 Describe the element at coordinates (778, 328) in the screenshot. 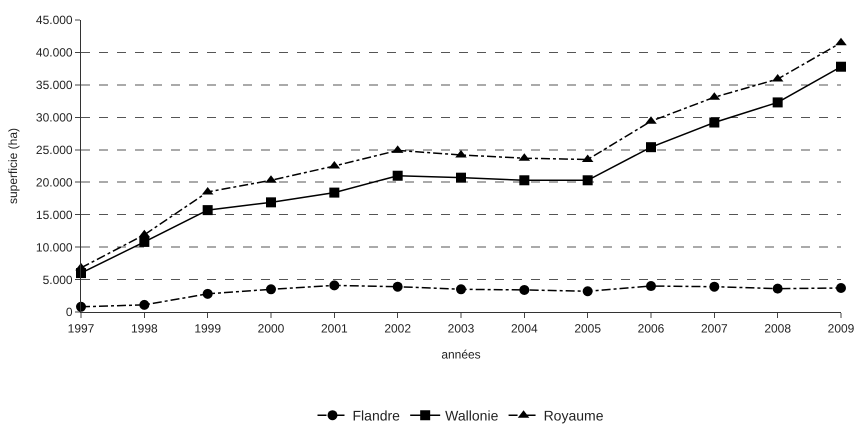

I see `x-tick-label: 2008` at that location.